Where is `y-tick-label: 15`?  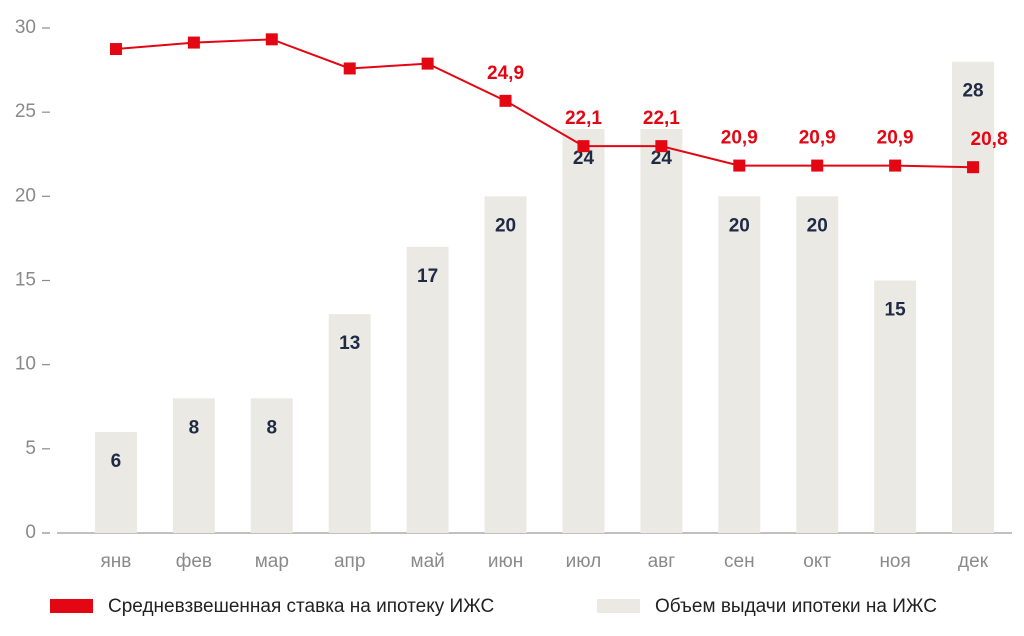 y-tick-label: 15 is located at coordinates (25, 280).